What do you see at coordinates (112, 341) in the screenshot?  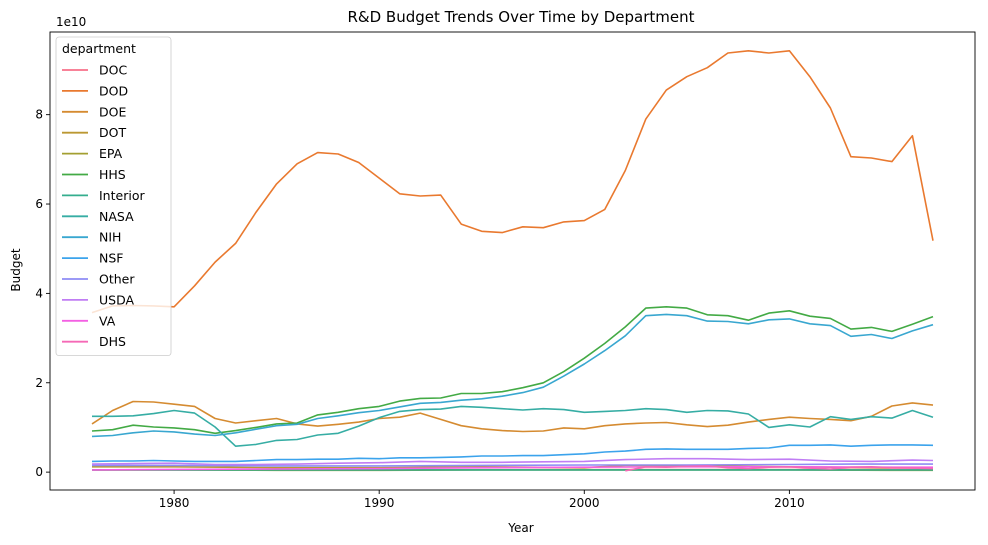 I see `legend-label-dhs: DHS` at bounding box center [112, 341].